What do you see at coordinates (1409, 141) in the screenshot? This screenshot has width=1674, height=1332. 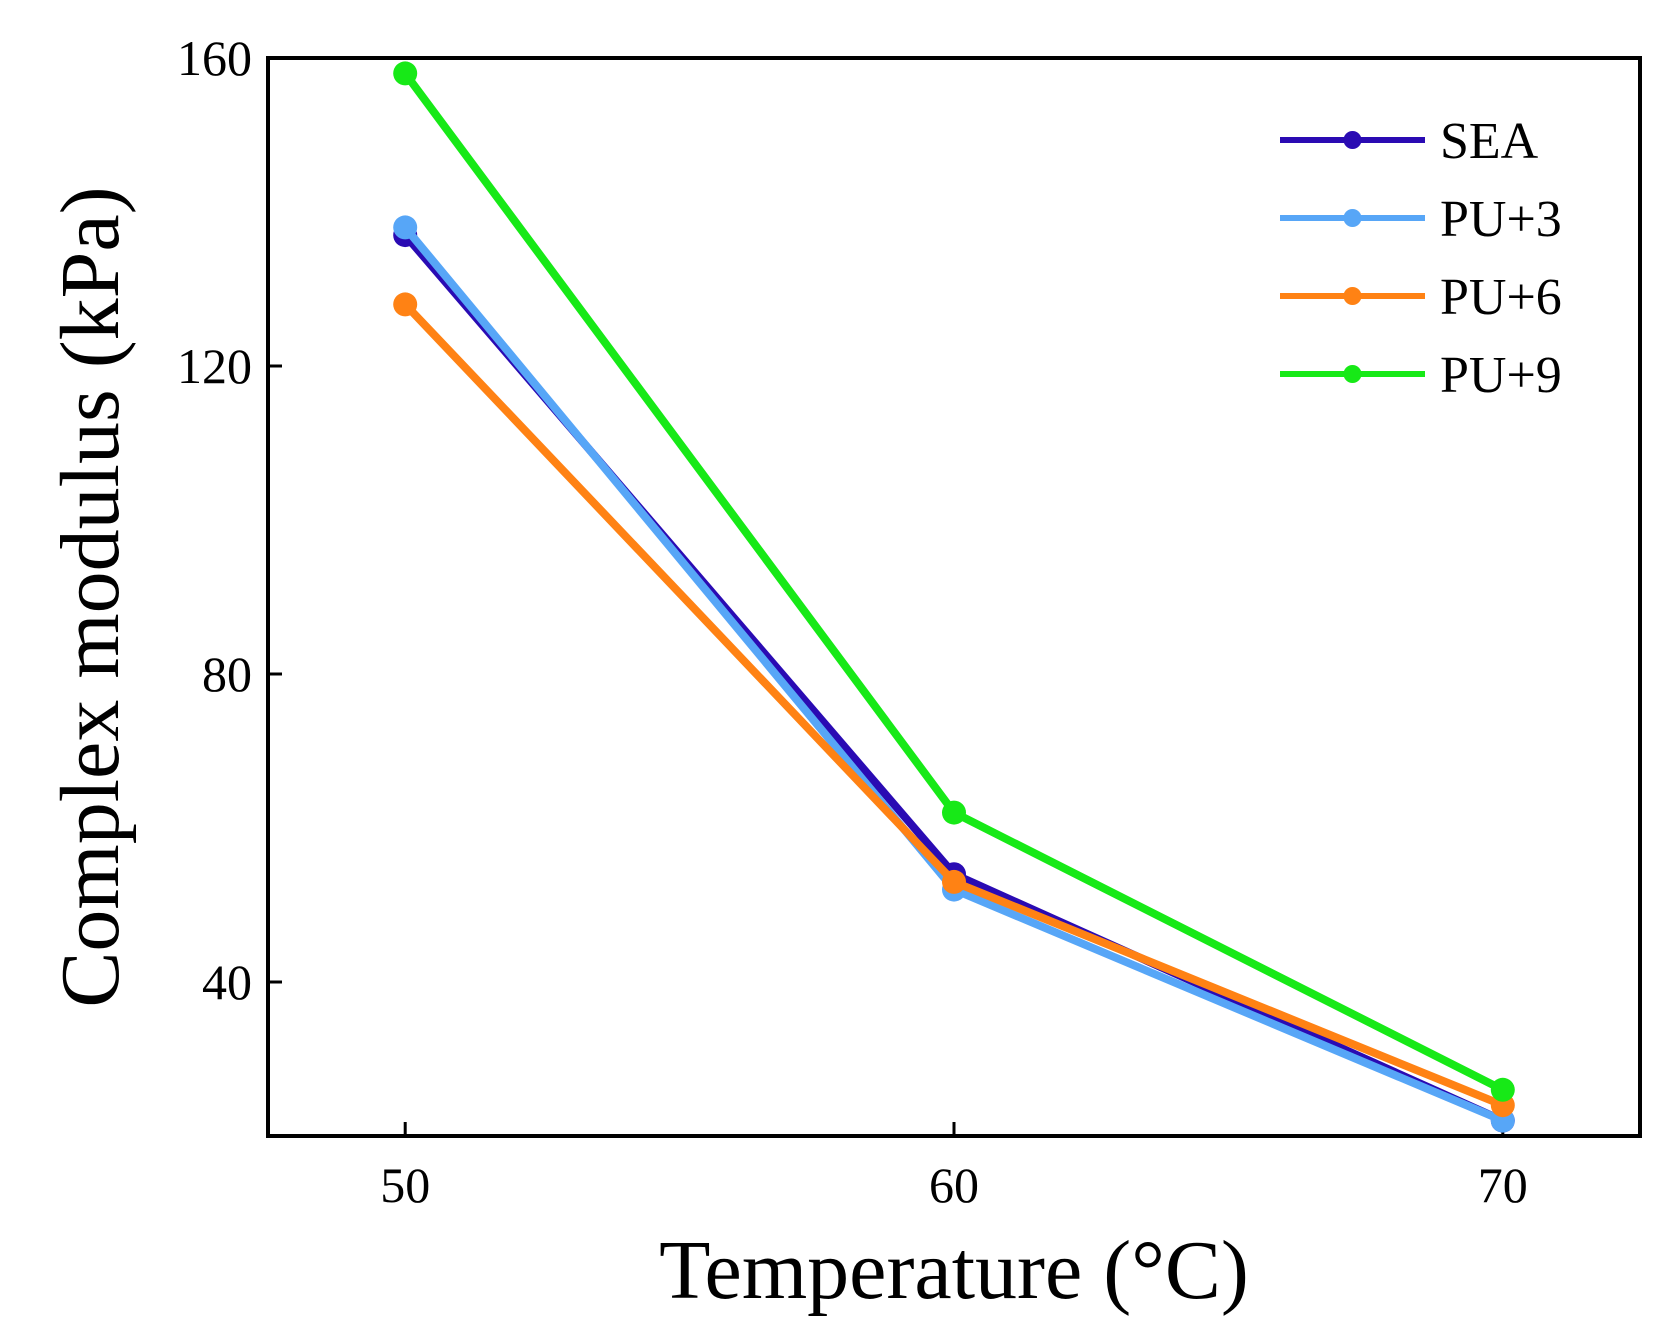 I see `legend-item-sea: SEA` at bounding box center [1409, 141].